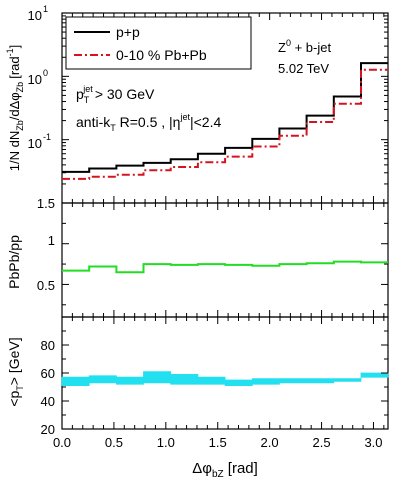 Image resolution: width=415 pixels, height=485 pixels. What do you see at coordinates (35, 79) in the screenshot?
I see `top-ytick-label-1: 10` at bounding box center [35, 79].